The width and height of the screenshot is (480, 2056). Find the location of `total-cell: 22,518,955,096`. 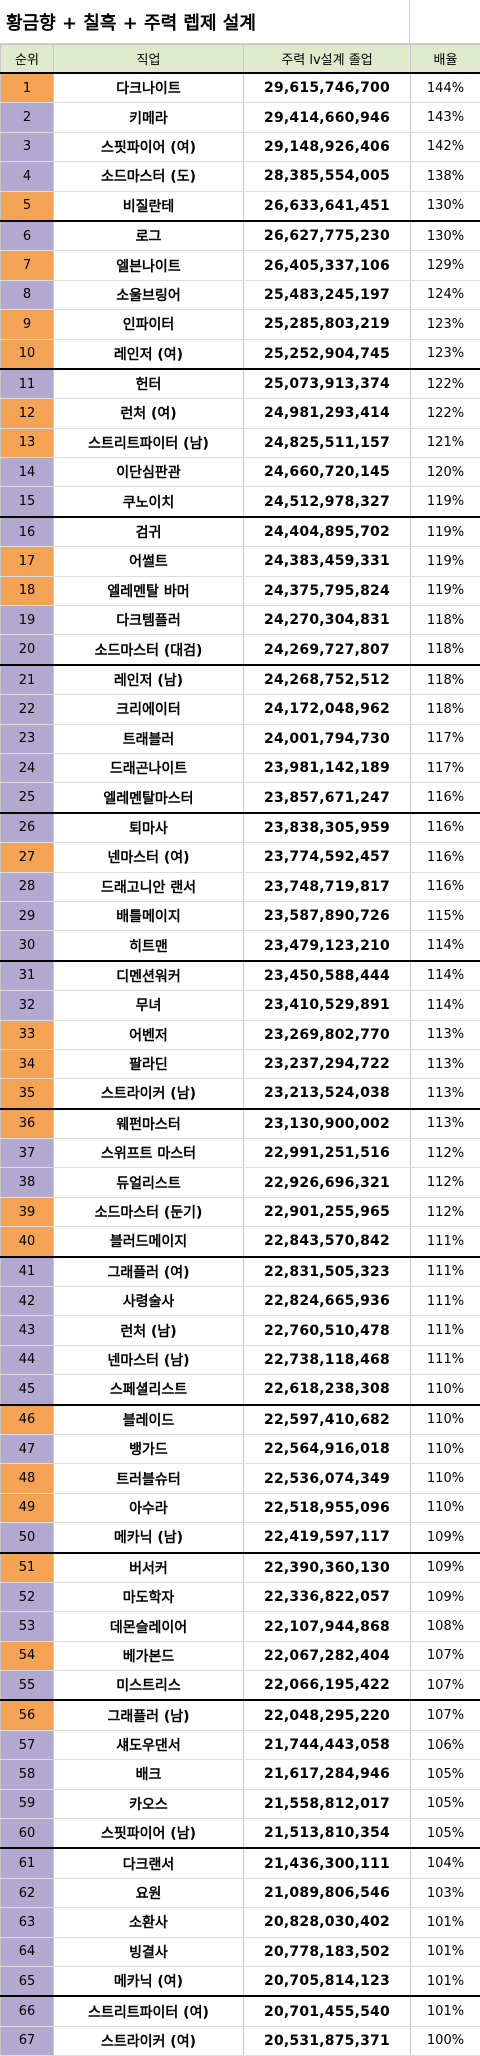

total-cell: 22,518,955,096 is located at coordinates (327, 1507).